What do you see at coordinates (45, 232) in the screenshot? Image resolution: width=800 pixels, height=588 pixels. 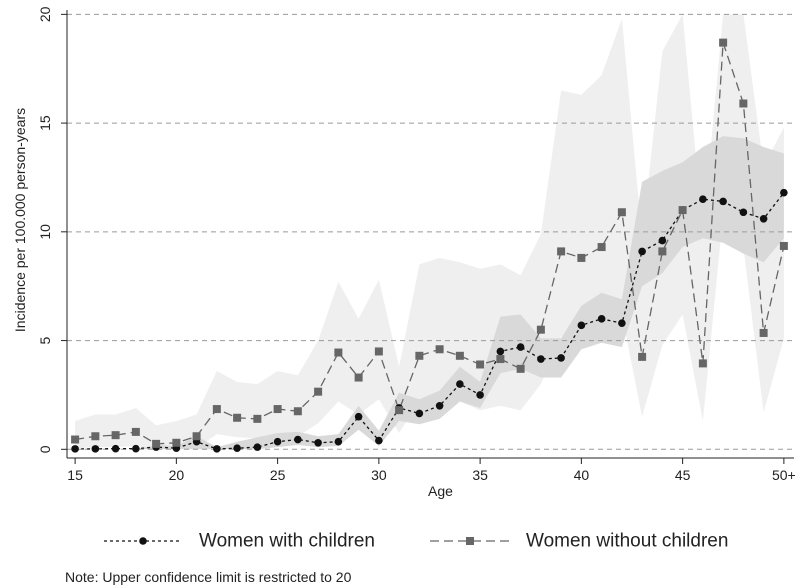 I see `y-tick-label: 10` at bounding box center [45, 232].